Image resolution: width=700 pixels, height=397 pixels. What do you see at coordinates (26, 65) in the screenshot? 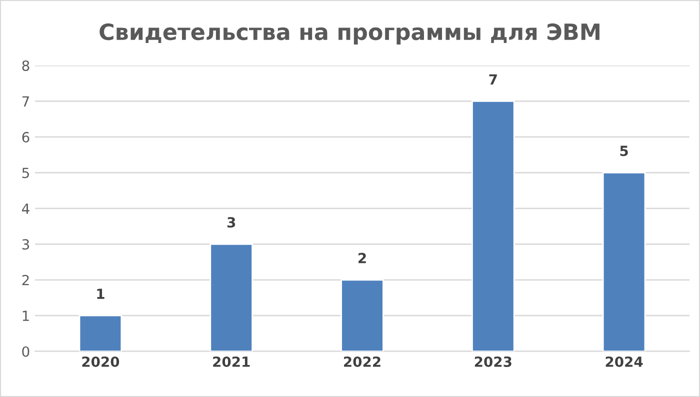
I see `y-tick-label: 8` at bounding box center [26, 65].